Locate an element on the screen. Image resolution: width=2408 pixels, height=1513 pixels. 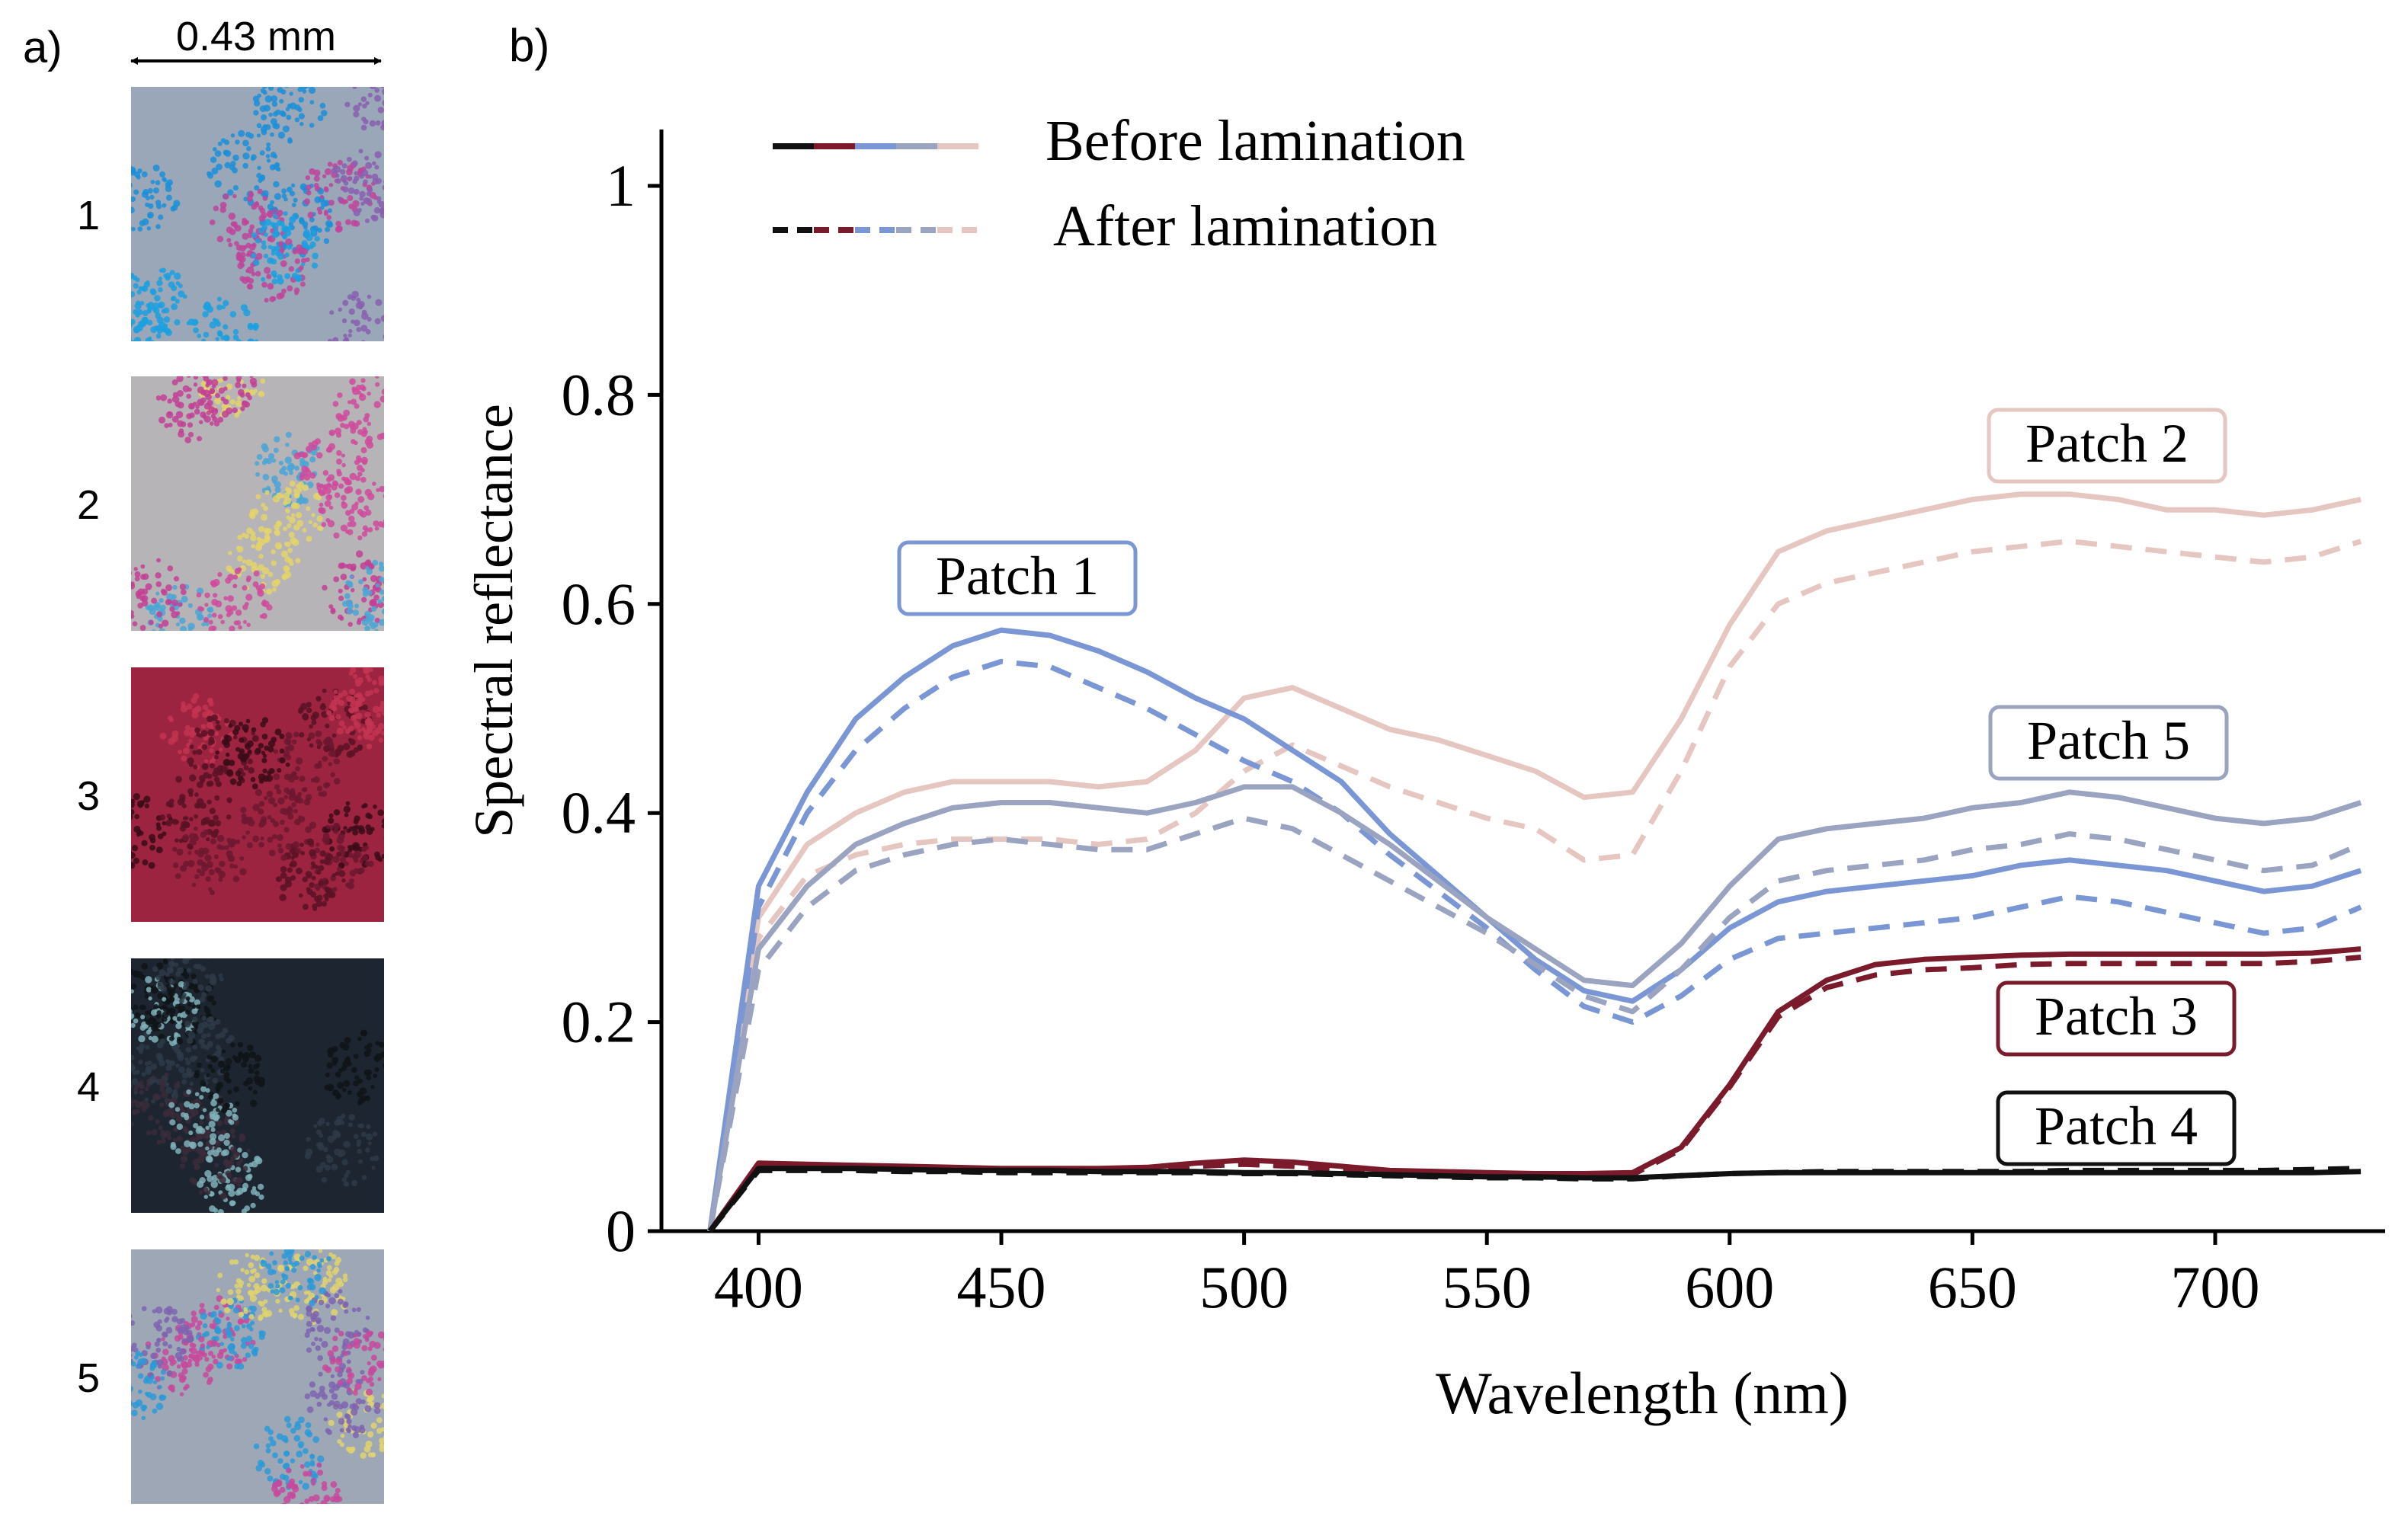
legend: Before lamination After lamination is located at coordinates (1119, 183).